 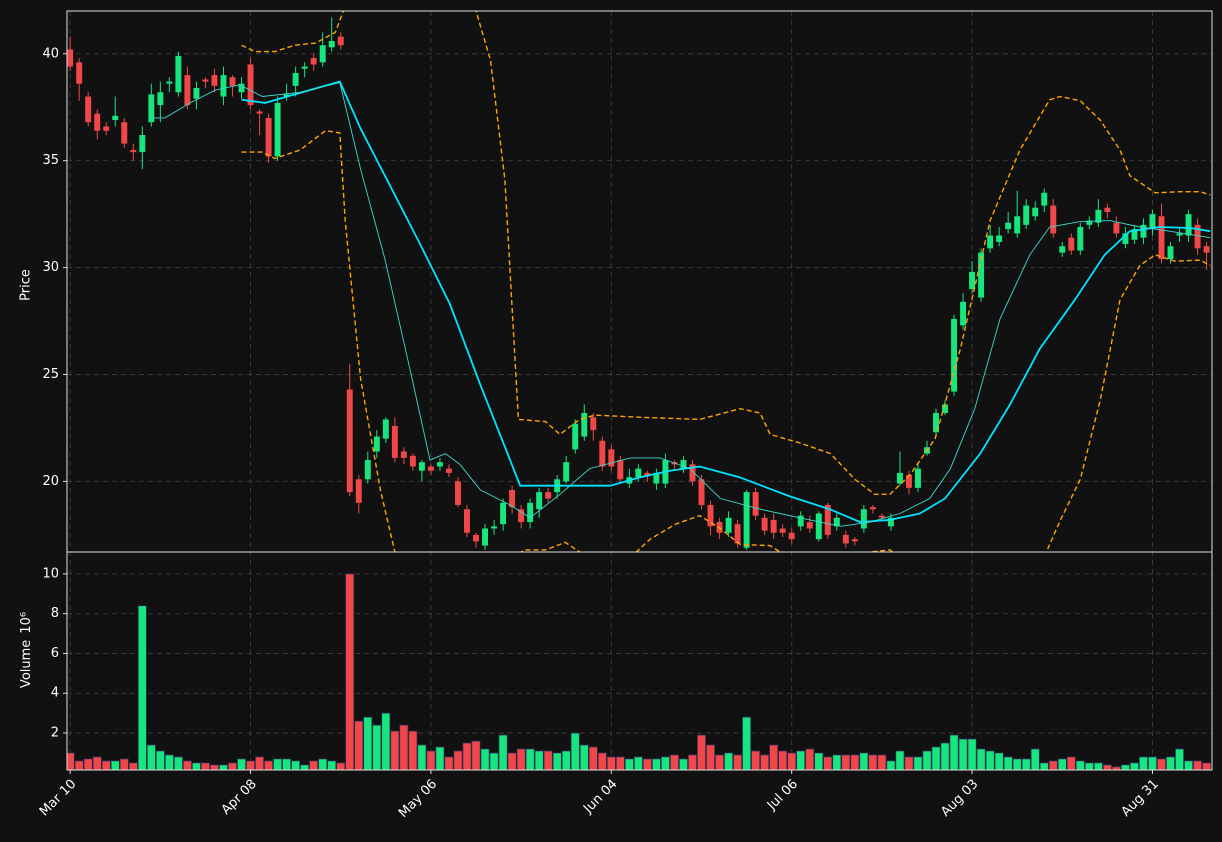 What do you see at coordinates (50, 160) in the screenshot?
I see `y-tick-label: 35` at bounding box center [50, 160].